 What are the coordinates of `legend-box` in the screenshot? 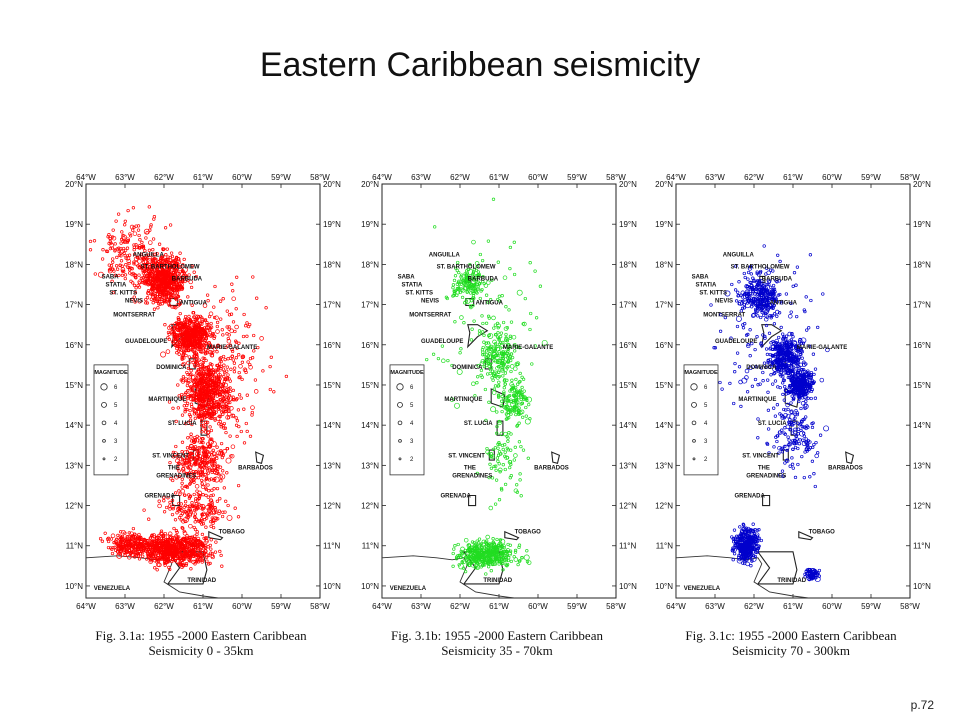 It's located at (407, 420).